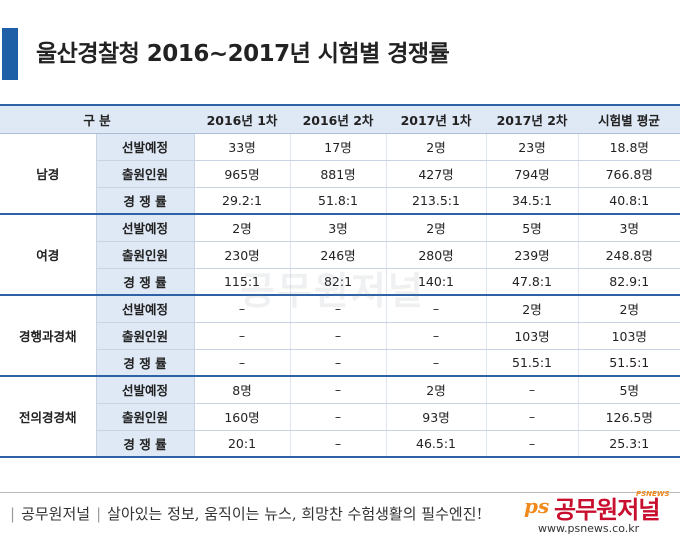  I want to click on table-cell: 25.3:1, so click(629, 444).